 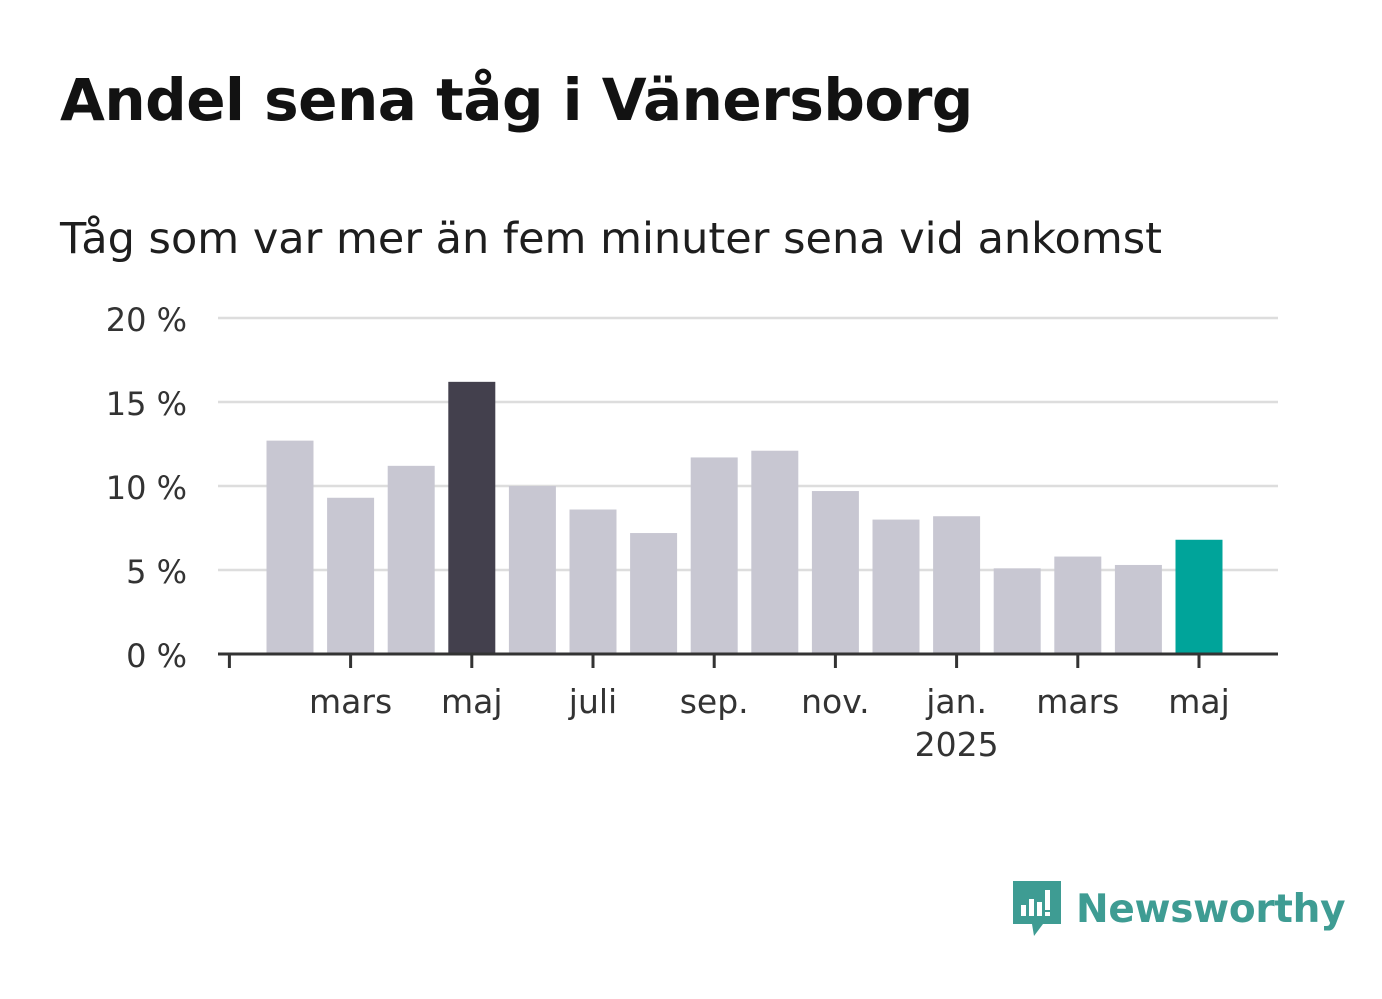 What do you see at coordinates (1037, 908) in the screenshot?
I see `newsworthy-logo-icon` at bounding box center [1037, 908].